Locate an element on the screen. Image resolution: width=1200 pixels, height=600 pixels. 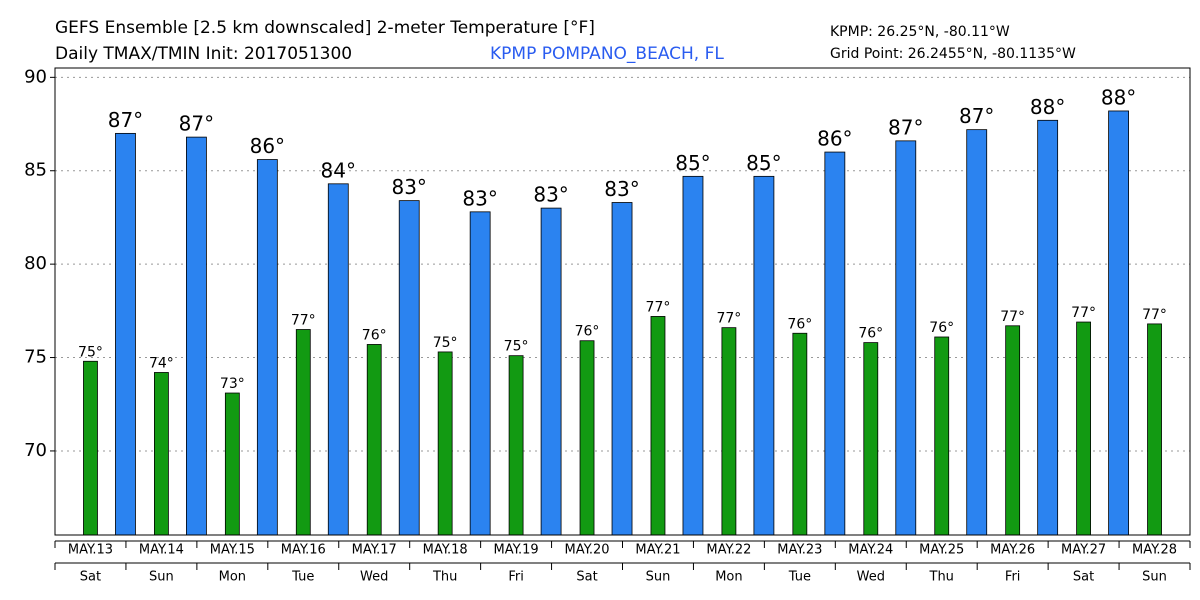
value-label: 73° is located at coordinates (232, 384).